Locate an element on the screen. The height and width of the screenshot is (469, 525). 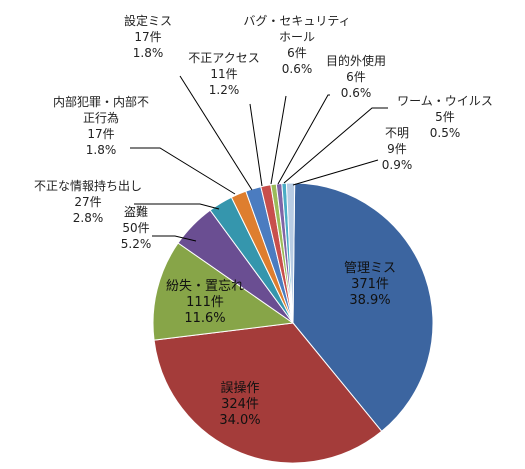
slice-label-6-count: 17件 is located at coordinates (147, 37).